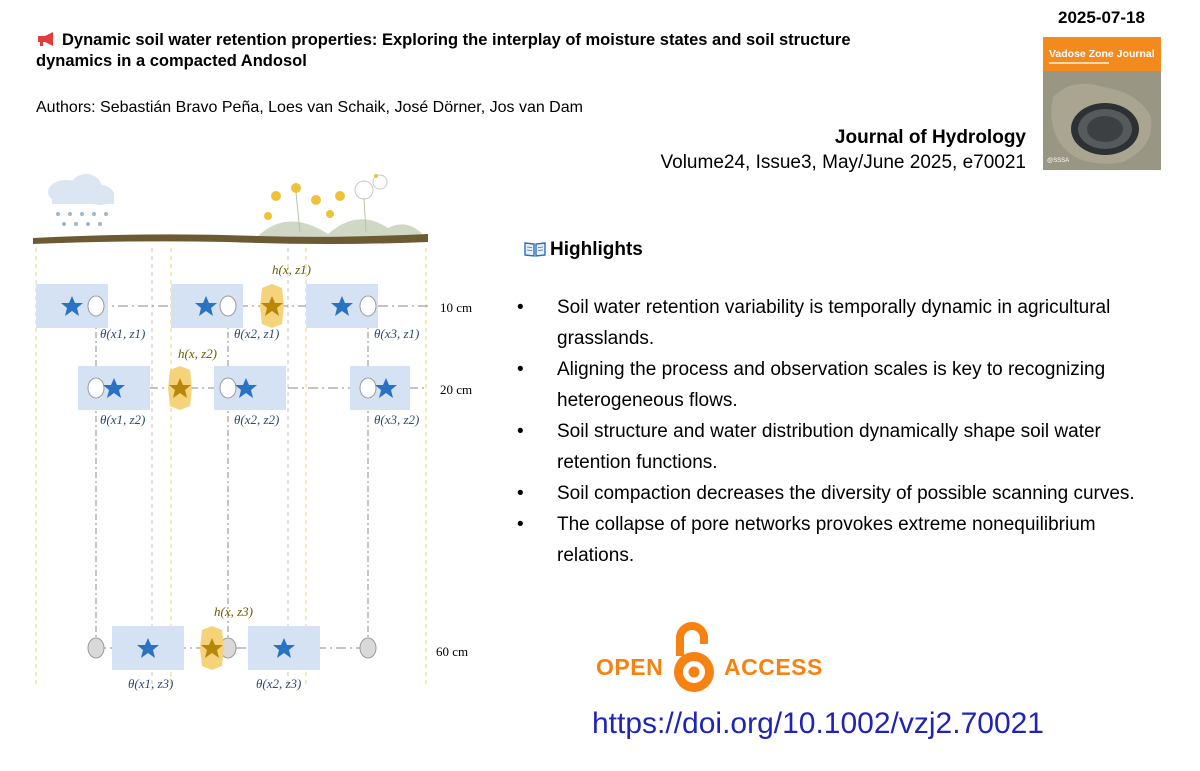 The height and width of the screenshot is (771, 1200). Describe the element at coordinates (456, 307) in the screenshot. I see `depth-label: 10 cm` at that location.